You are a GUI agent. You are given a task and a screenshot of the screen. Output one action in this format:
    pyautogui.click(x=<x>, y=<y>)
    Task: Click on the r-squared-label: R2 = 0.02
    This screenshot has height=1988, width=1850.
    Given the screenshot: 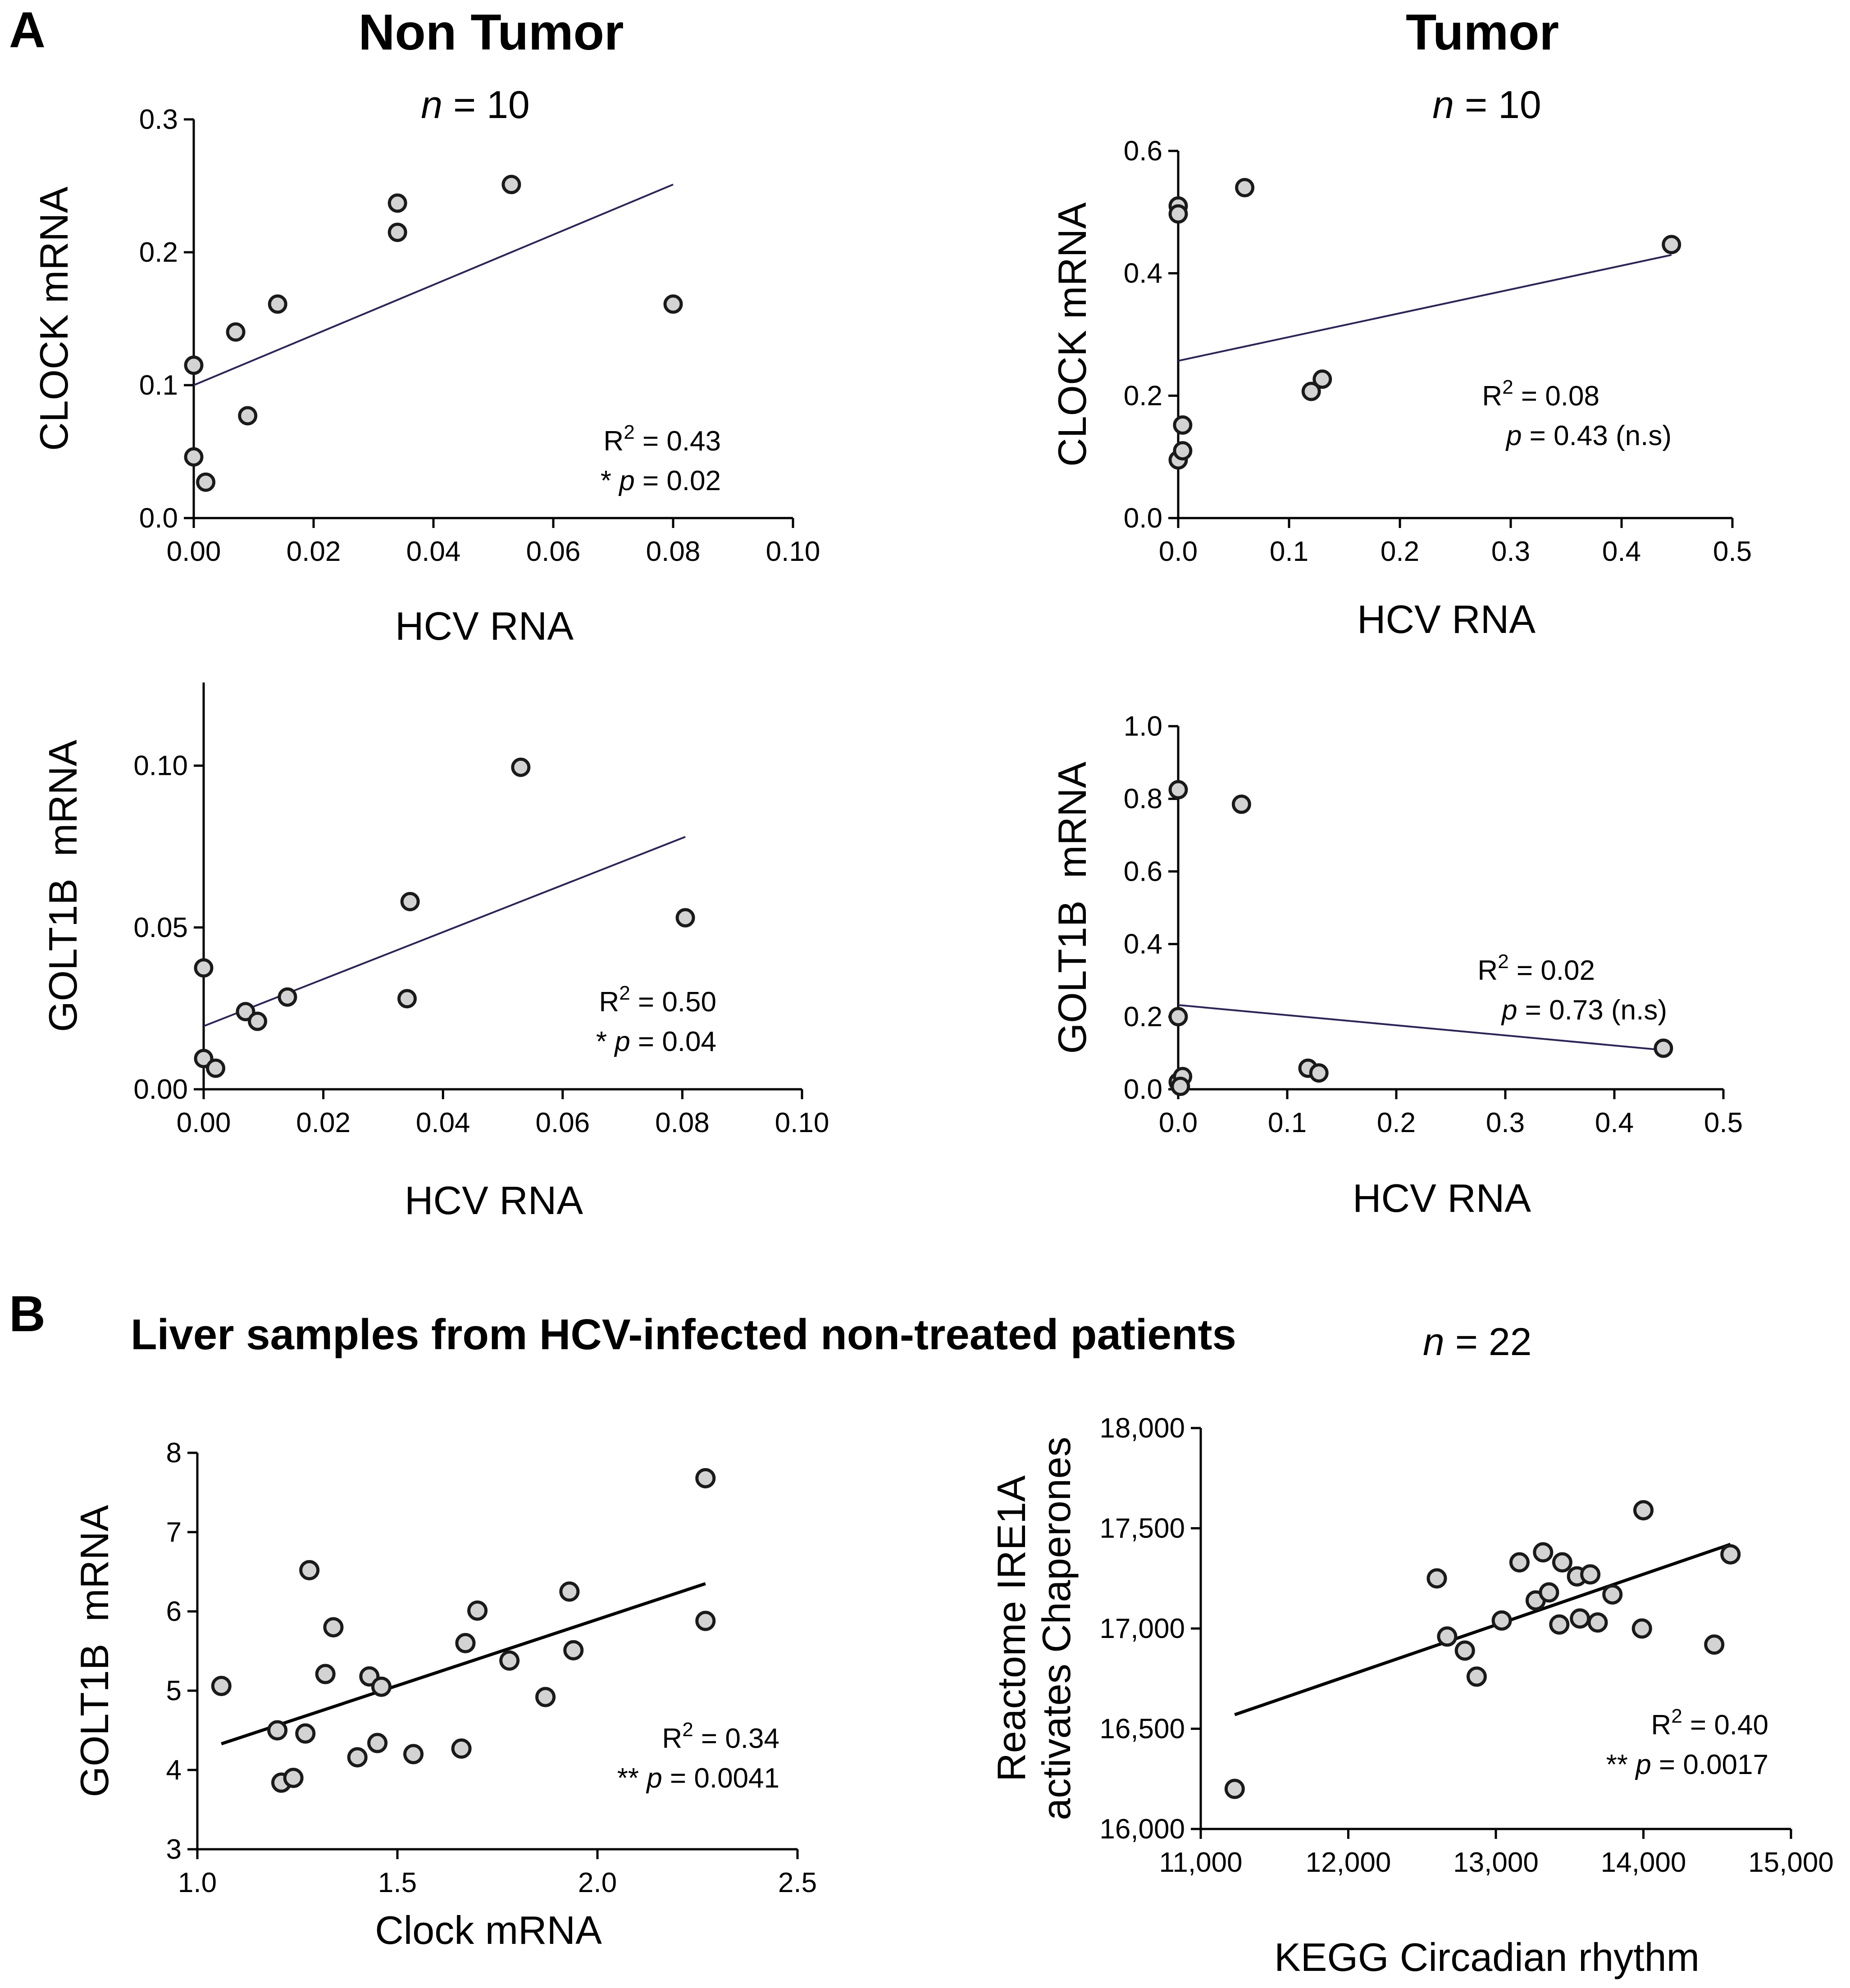 What is the action you would take?
    pyautogui.click(x=1536, y=968)
    